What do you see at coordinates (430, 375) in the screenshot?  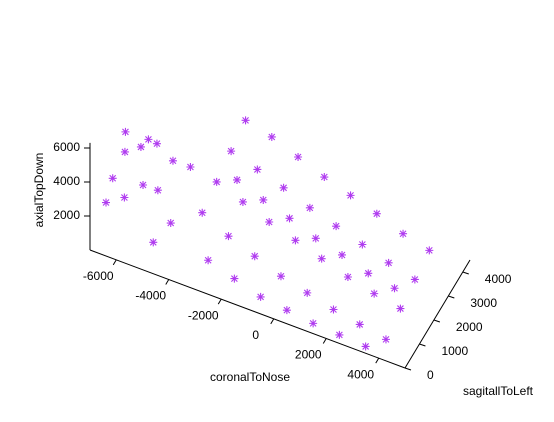 I see `y-tick-label: 0` at bounding box center [430, 375].